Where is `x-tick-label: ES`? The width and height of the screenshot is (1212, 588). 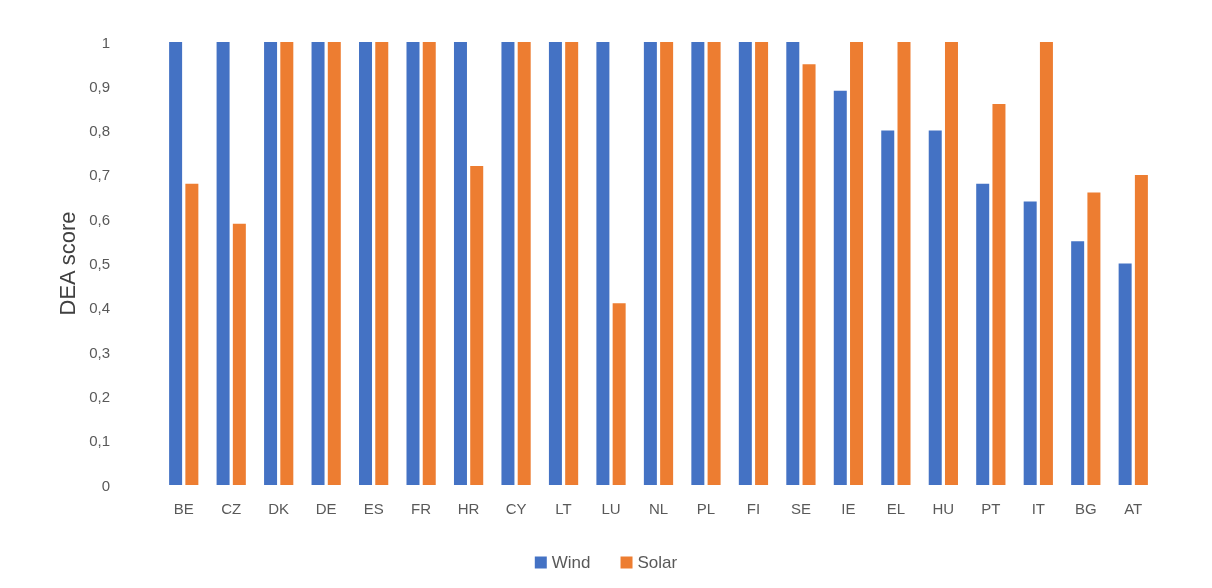 x-tick-label: ES is located at coordinates (373, 508).